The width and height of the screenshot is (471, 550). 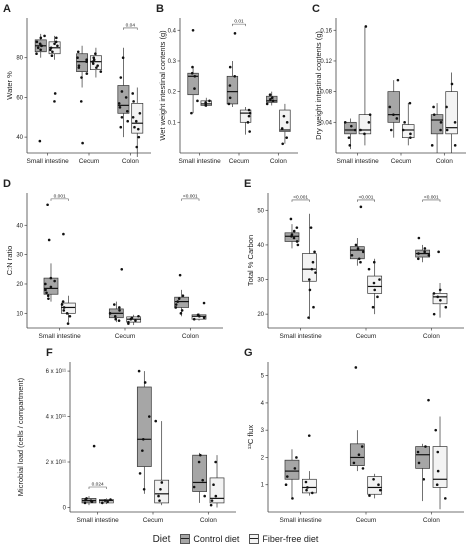 I want to click on y-tick-label: 1, so click(x=263, y=486).